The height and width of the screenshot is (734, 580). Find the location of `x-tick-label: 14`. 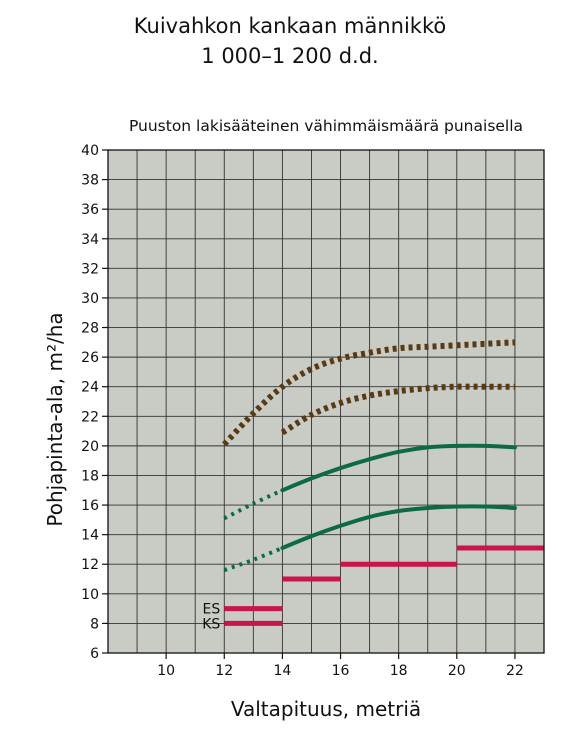

x-tick-label: 14 is located at coordinates (282, 671).